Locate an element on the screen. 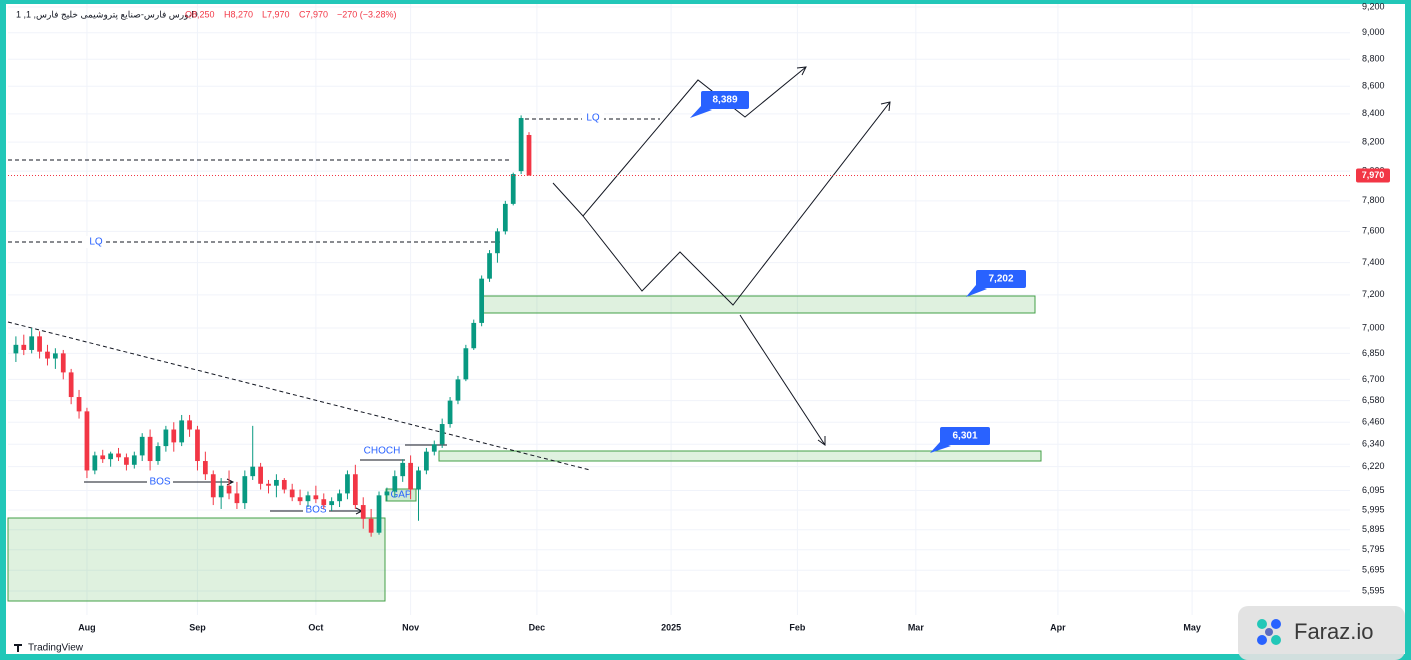 Image resolution: width=1411 pixels, height=660 pixels. brand: TradingView is located at coordinates (56, 648).